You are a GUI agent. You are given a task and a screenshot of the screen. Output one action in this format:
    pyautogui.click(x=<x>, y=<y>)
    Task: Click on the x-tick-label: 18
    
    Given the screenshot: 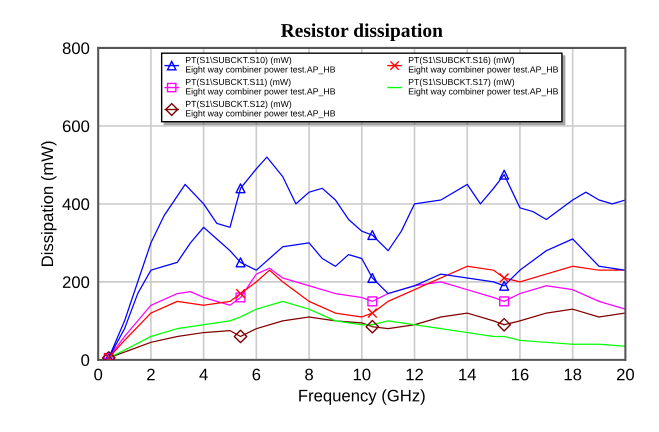 What is the action you would take?
    pyautogui.click(x=573, y=374)
    